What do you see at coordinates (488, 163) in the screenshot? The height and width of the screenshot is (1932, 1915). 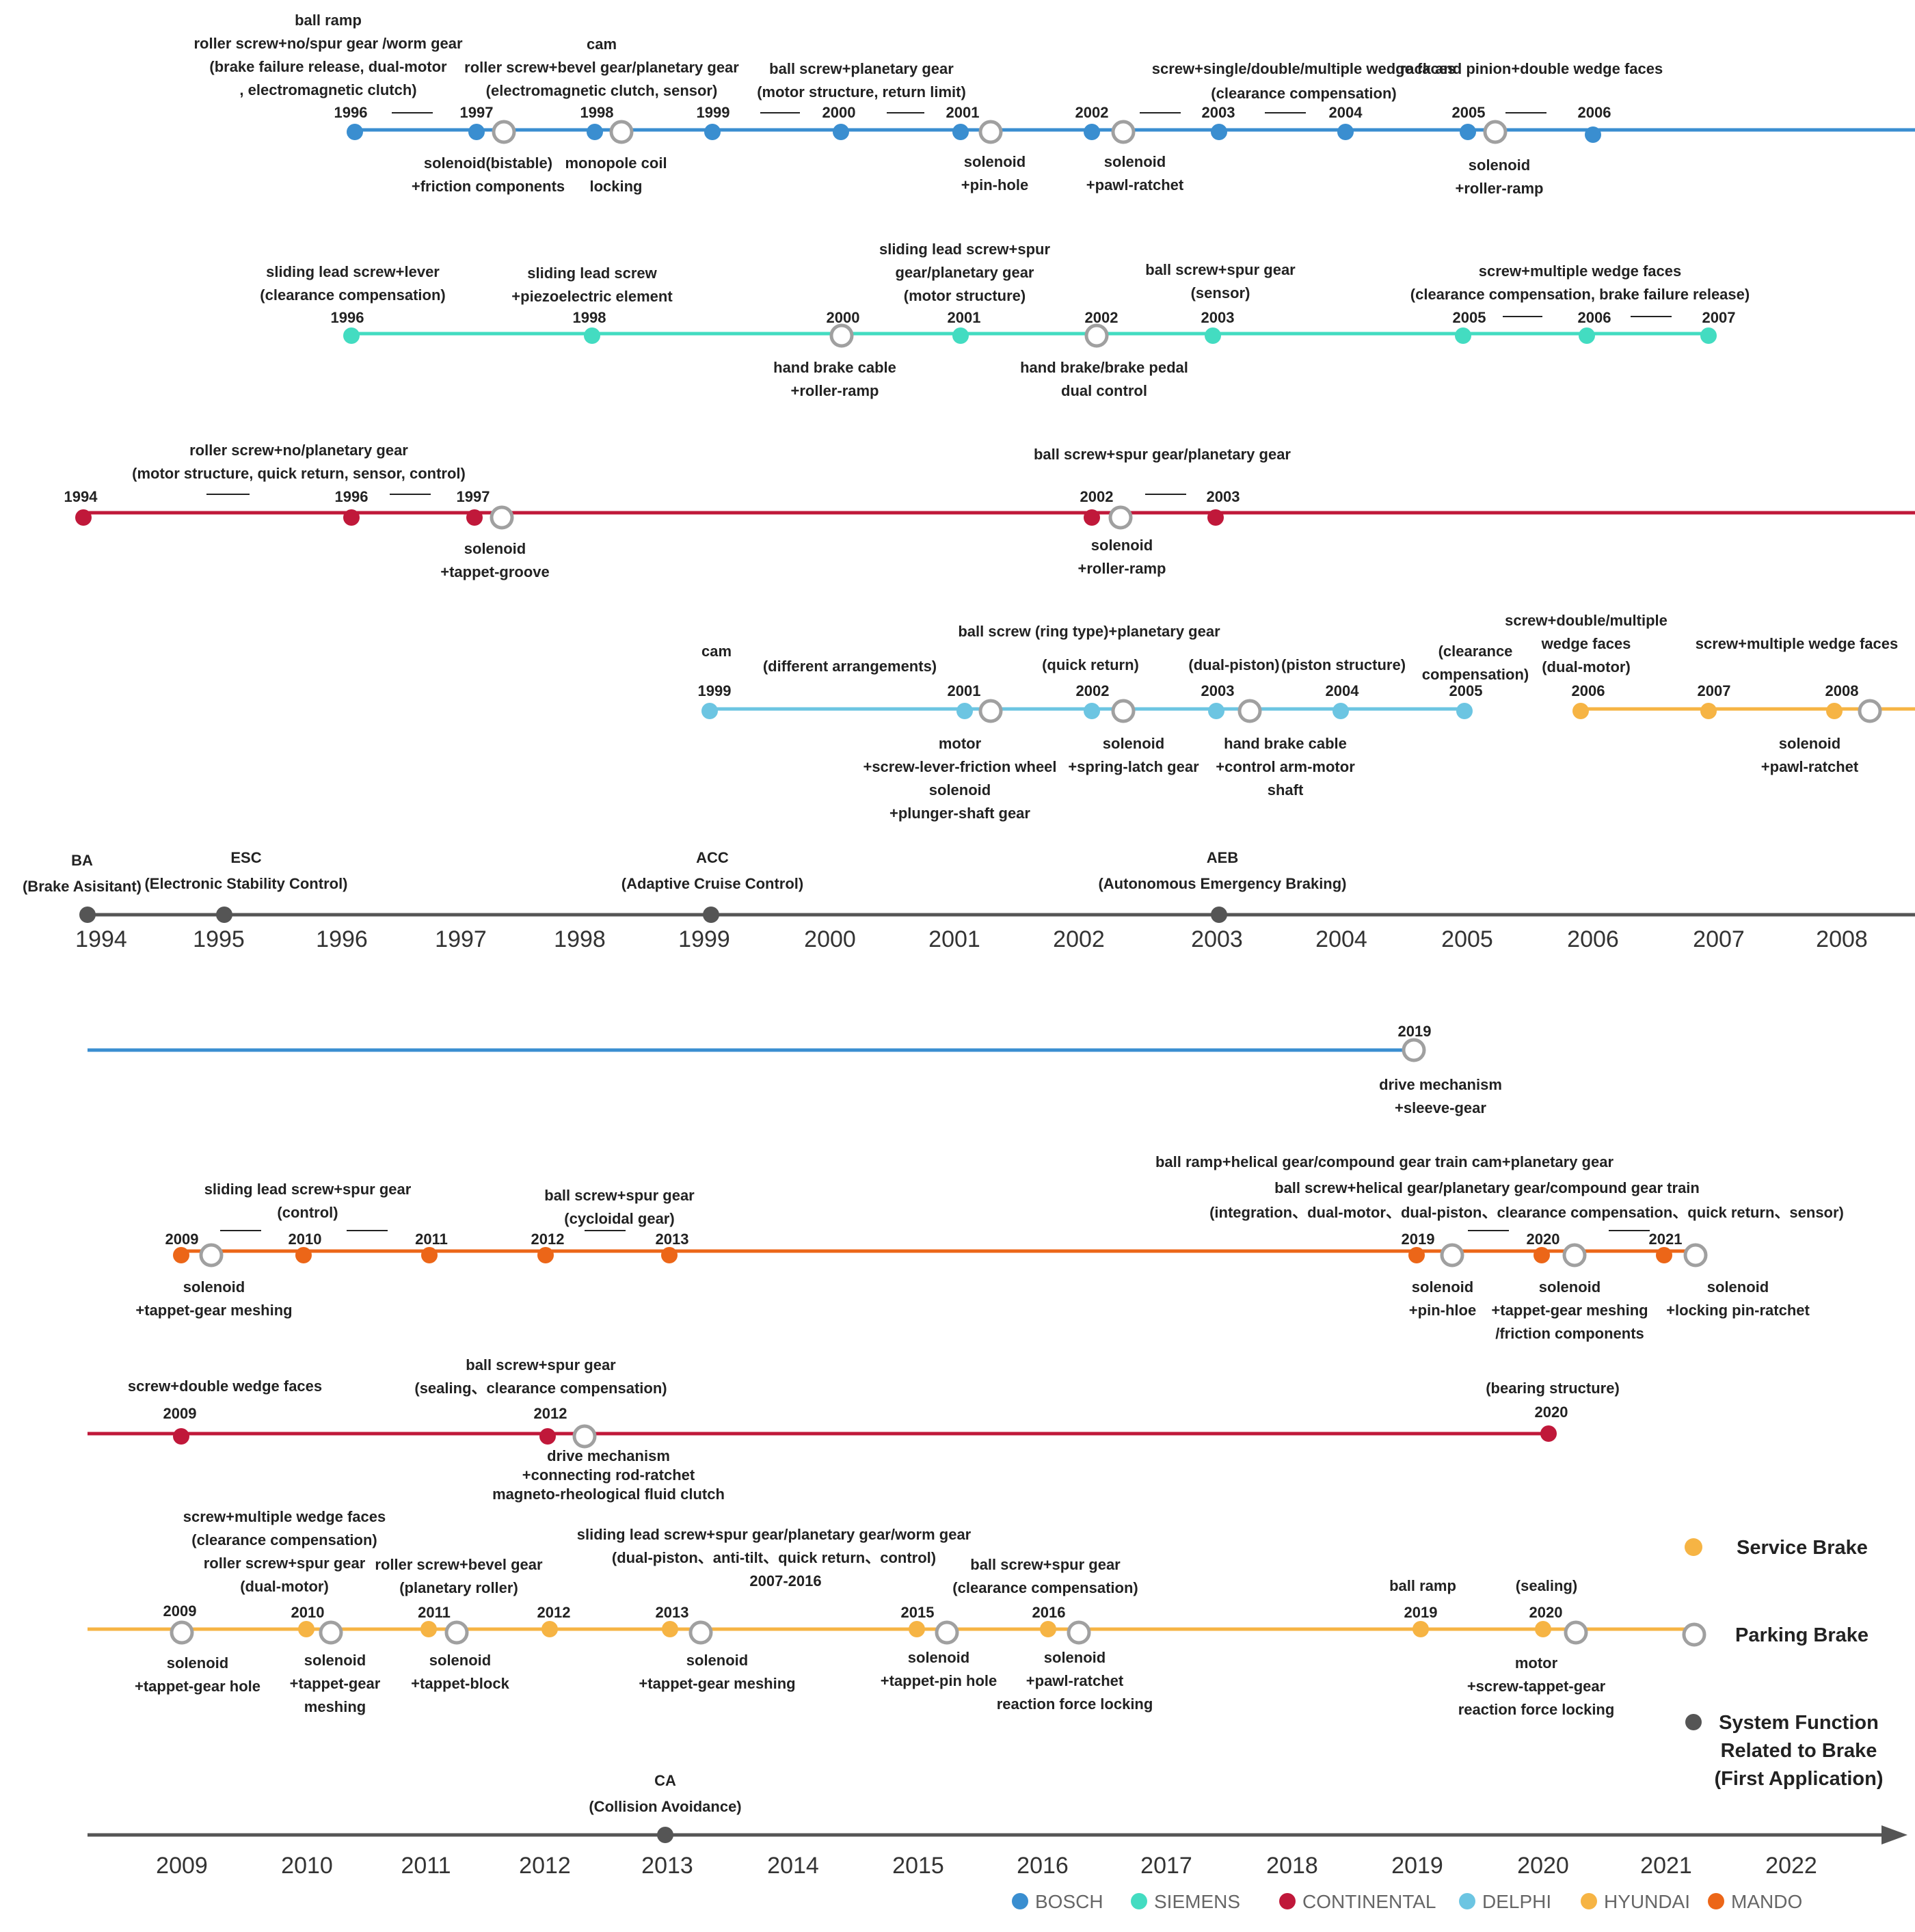 I see `annotation-text: solenoid(bistable)` at bounding box center [488, 163].